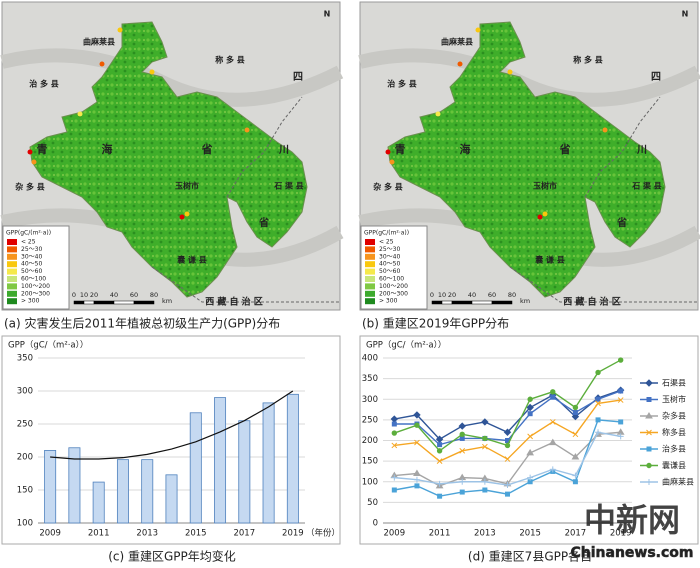 This screenshot has height=568, width=700. Describe the element at coordinates (196, 534) in the screenshot. I see `x-tick-label: 2015` at that location.